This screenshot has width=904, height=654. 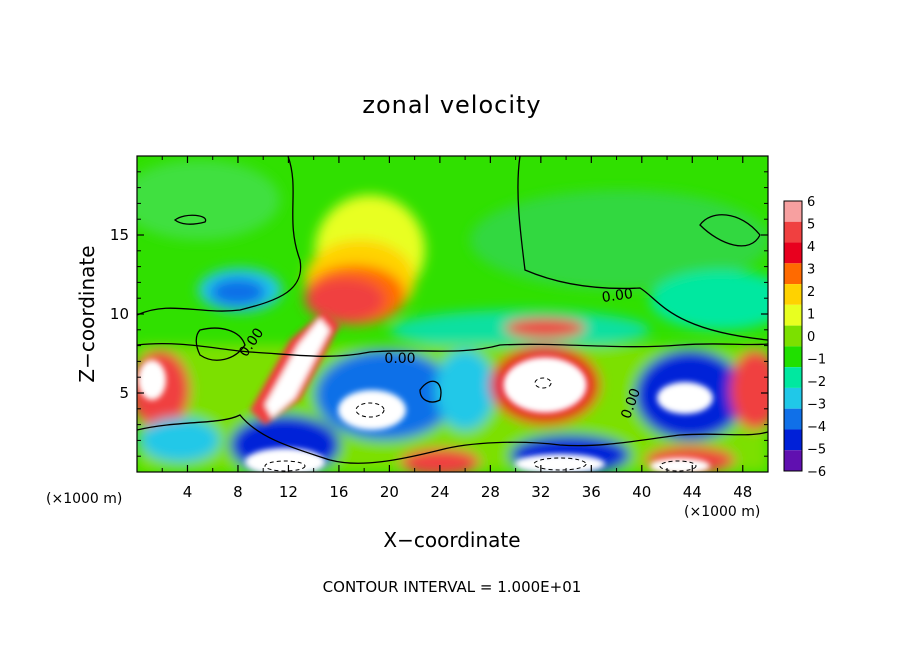 What do you see at coordinates (692, 492) in the screenshot?
I see `x-tick-label: 44` at bounding box center [692, 492].